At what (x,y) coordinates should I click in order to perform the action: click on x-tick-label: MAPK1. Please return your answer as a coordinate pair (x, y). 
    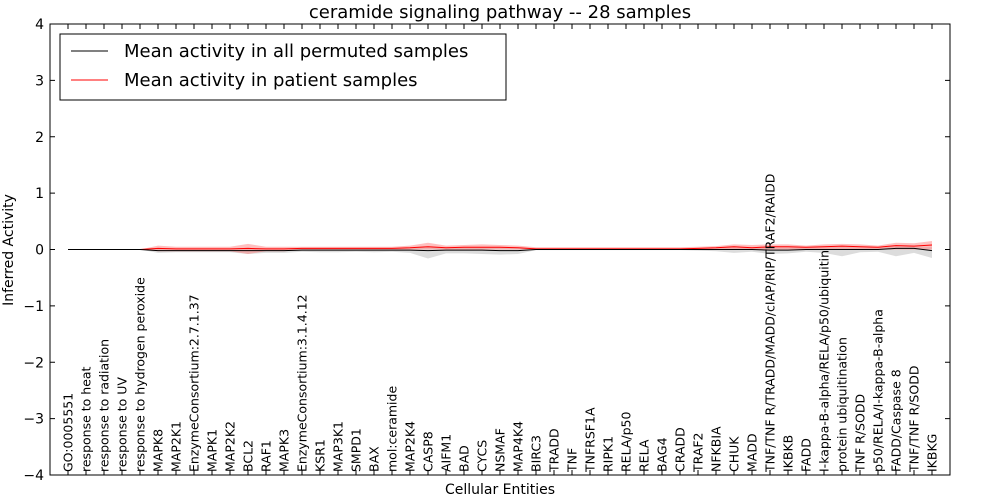
    Looking at the image, I should click on (212, 450).